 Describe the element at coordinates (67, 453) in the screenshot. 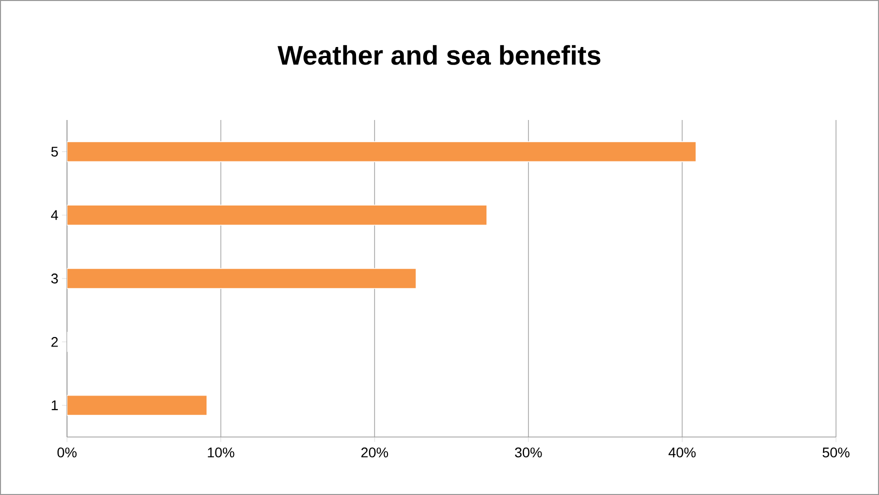

I see `x-tick-label: 0%` at that location.